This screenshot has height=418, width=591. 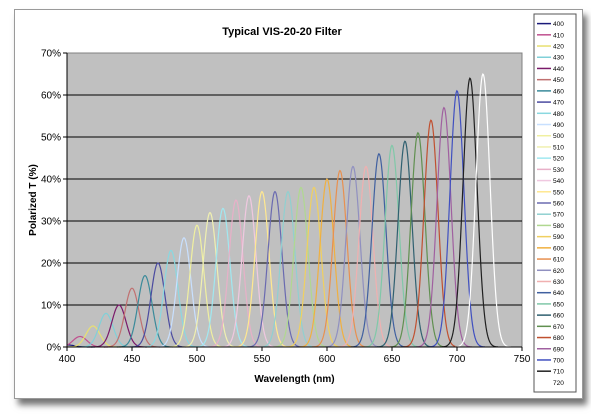 What do you see at coordinates (558, 282) in the screenshot?
I see `legend-label-630: 630` at bounding box center [558, 282].